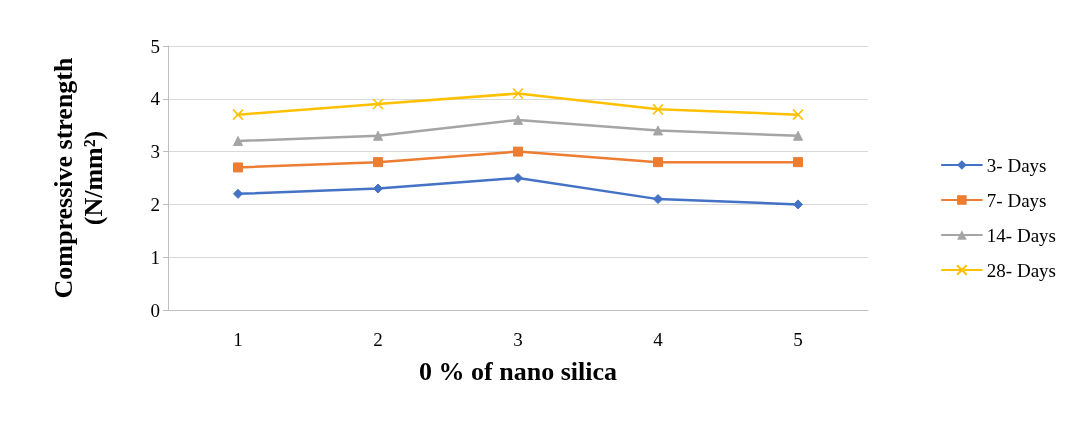  I want to click on legend-label: 14- Days, so click(1021, 235).